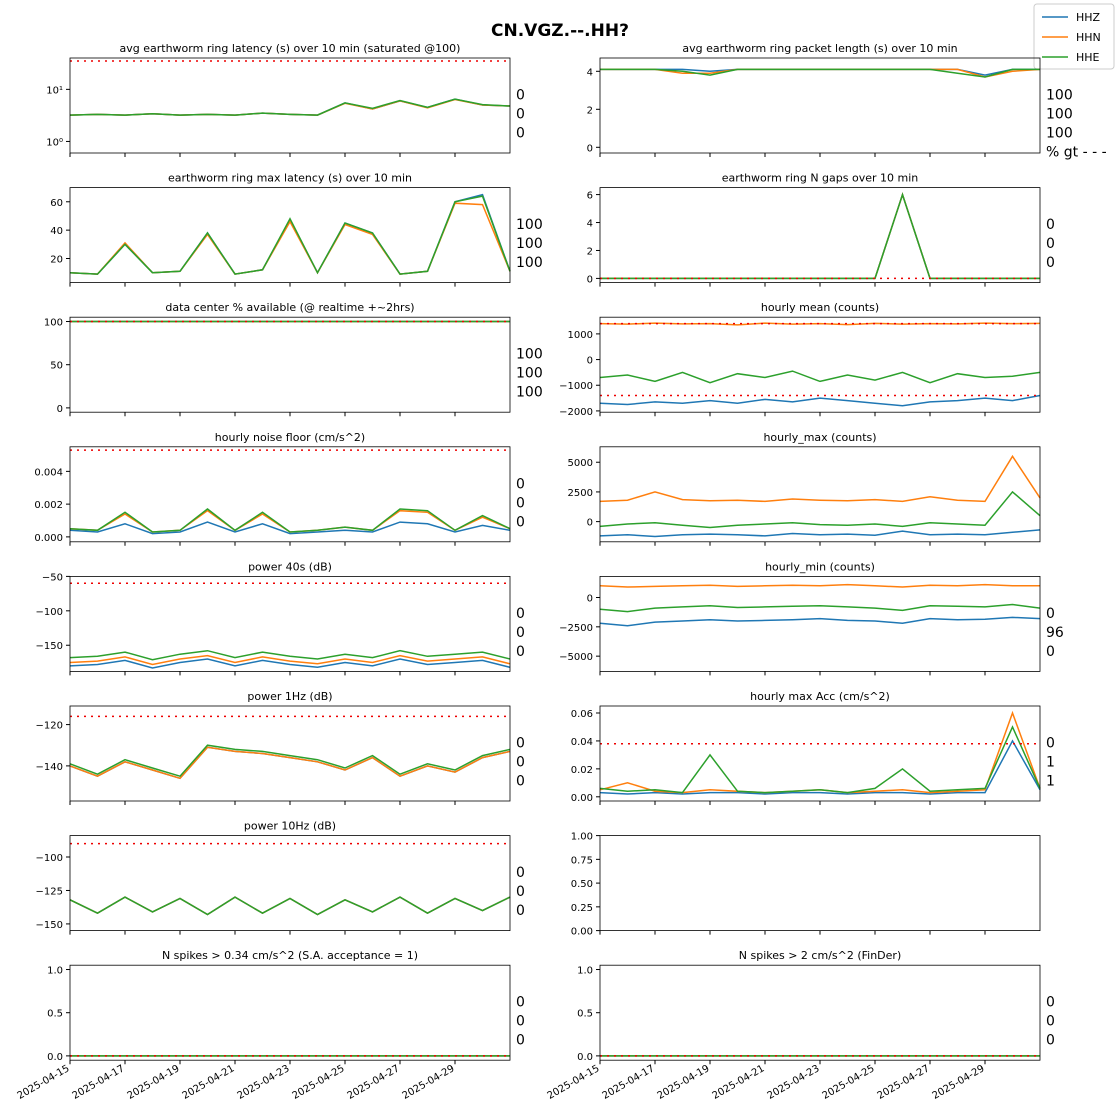 The width and height of the screenshot is (1120, 1120). Describe the element at coordinates (49, 891) in the screenshot. I see `y-tick-label: −125` at that location.